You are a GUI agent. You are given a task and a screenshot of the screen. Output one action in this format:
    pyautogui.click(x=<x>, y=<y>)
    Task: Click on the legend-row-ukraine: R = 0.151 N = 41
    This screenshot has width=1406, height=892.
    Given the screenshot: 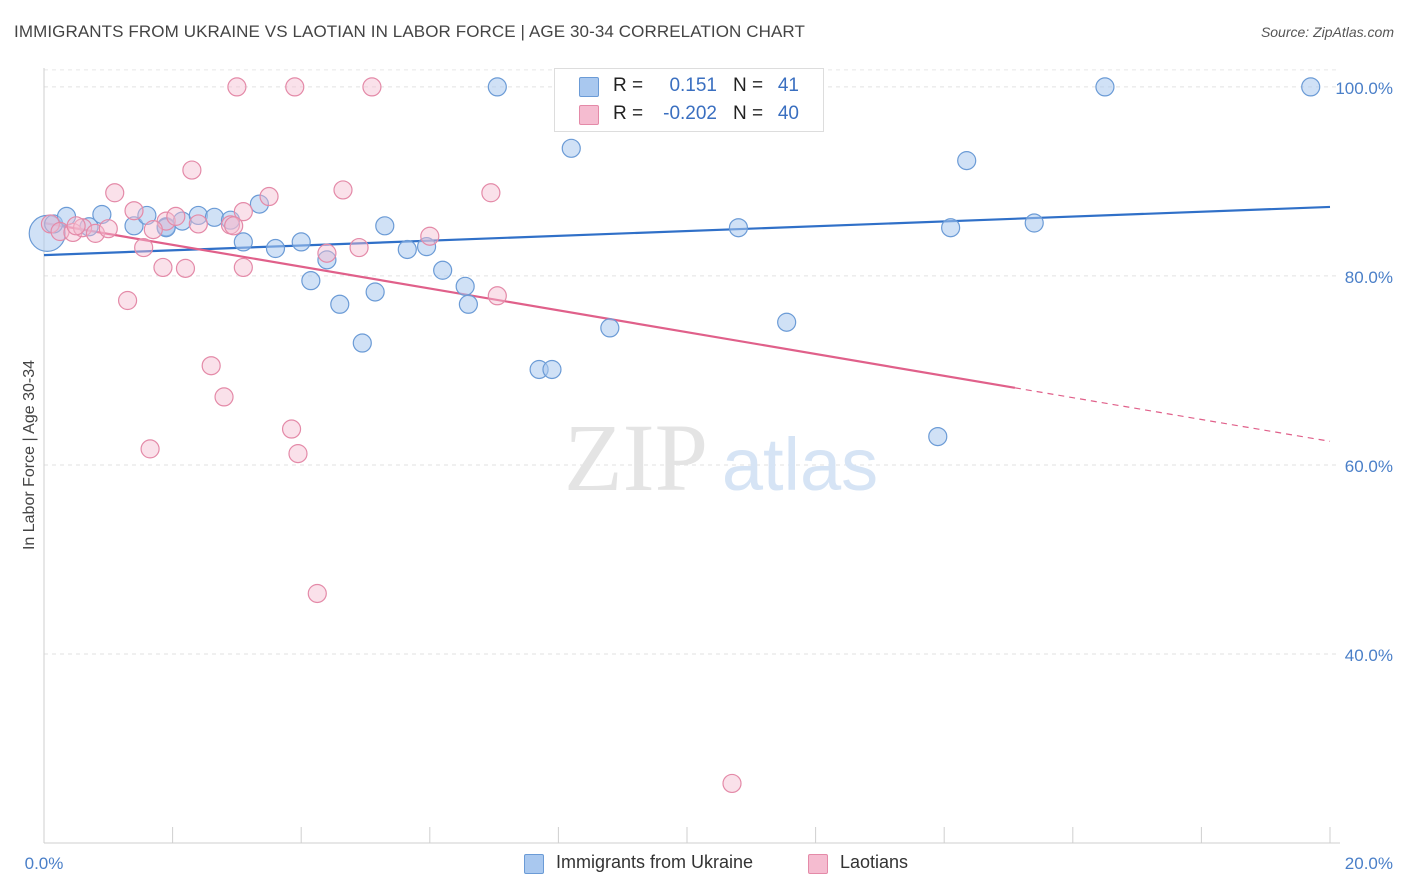 What is the action you would take?
    pyautogui.click(x=689, y=86)
    